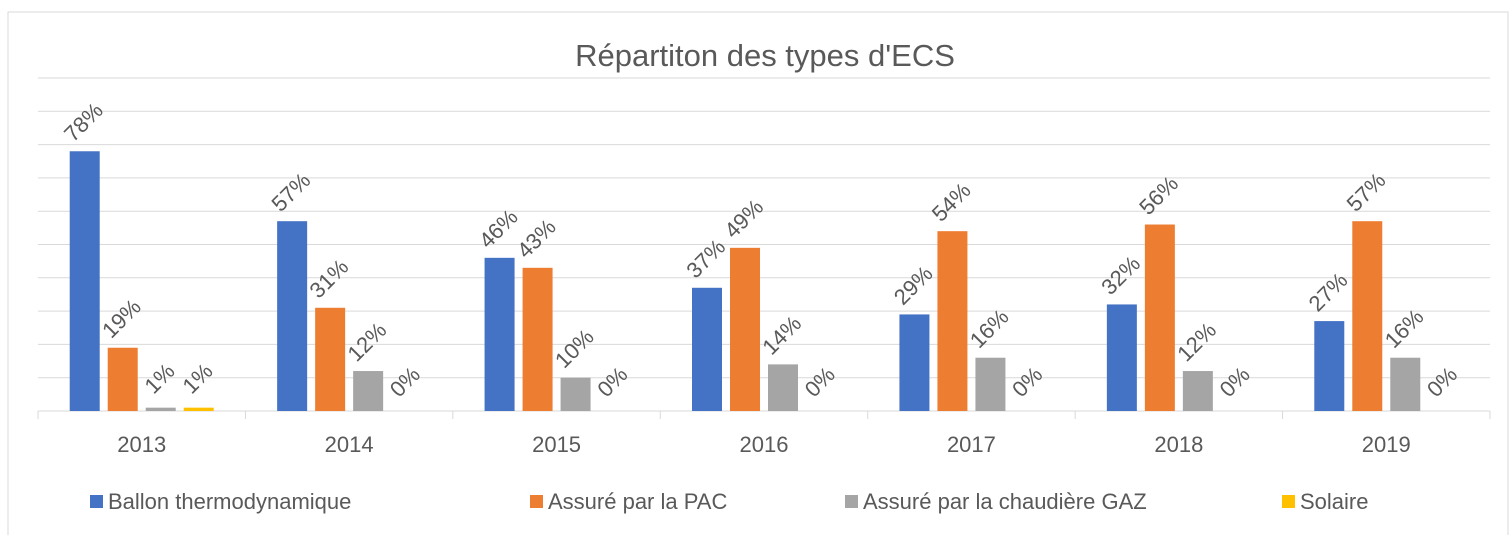 Image resolution: width=1511 pixels, height=535 pixels. I want to click on x-tick-label: 2013, so click(141, 444).